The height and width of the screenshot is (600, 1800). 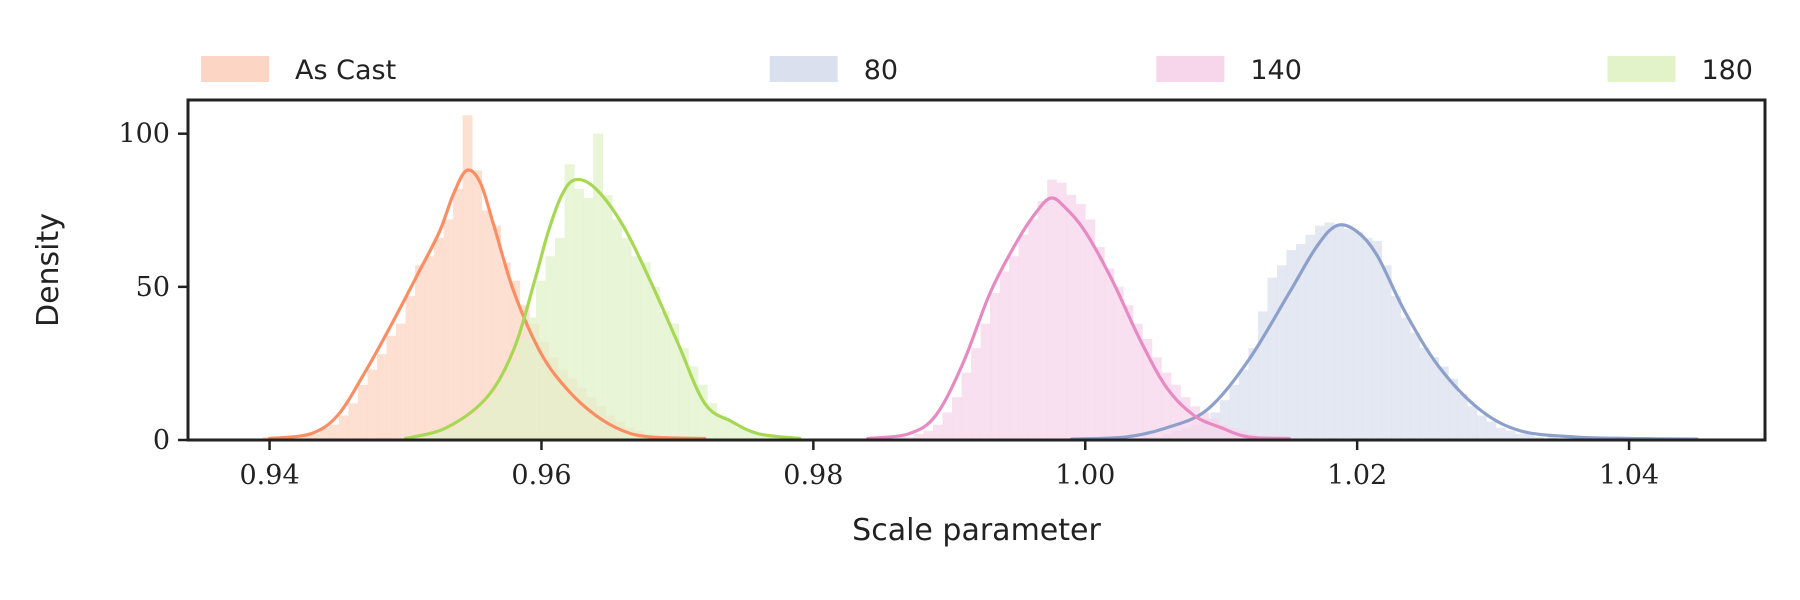 What do you see at coordinates (813, 475) in the screenshot?
I see `x-tick-label: 0.98` at bounding box center [813, 475].